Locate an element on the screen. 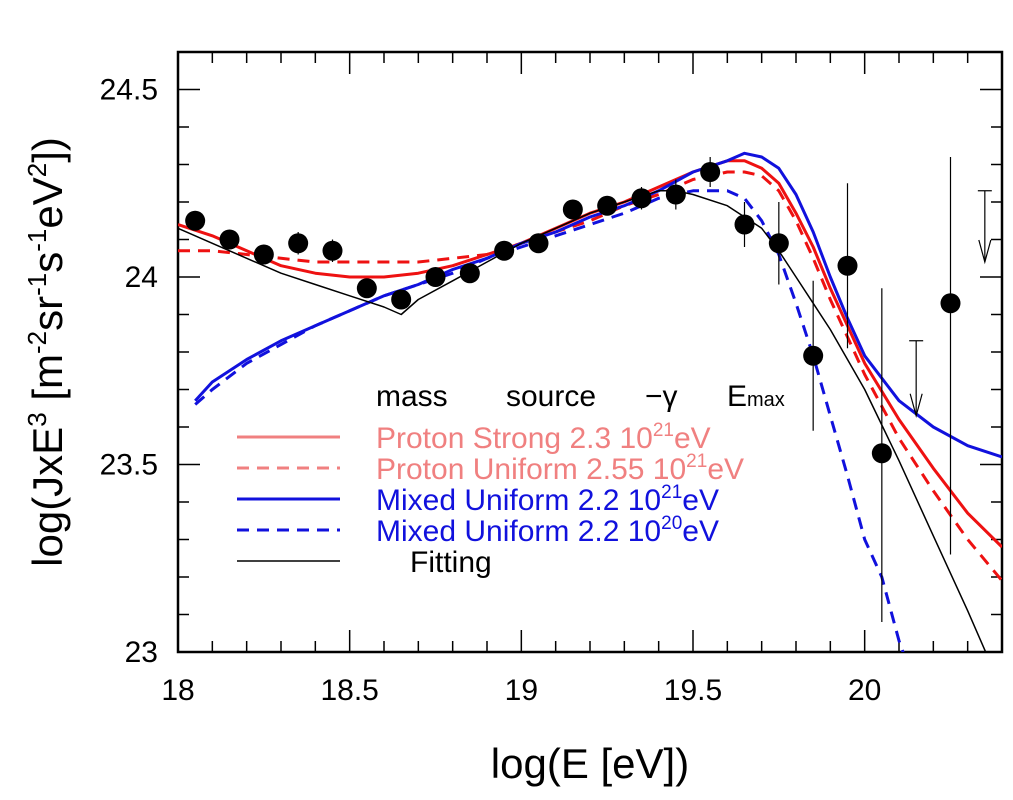 The image size is (1013, 800). x-tick-label: 19 is located at coordinates (521, 690).